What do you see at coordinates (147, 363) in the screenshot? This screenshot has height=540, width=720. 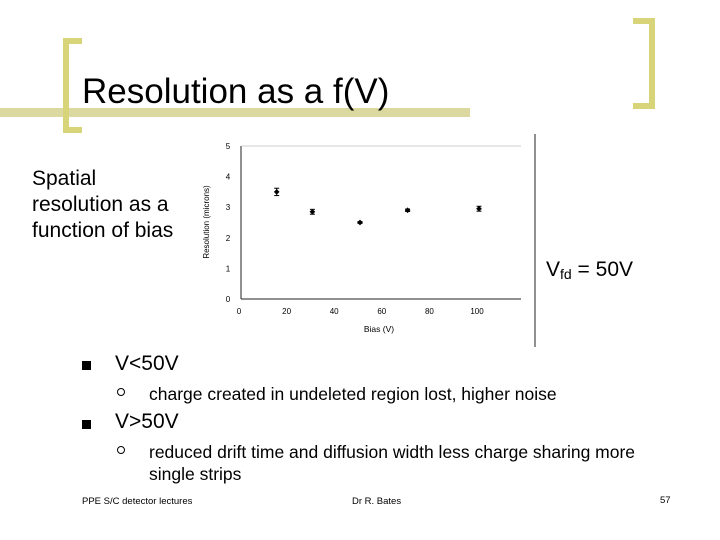 I see `bullet-1: V<50V` at bounding box center [147, 363].